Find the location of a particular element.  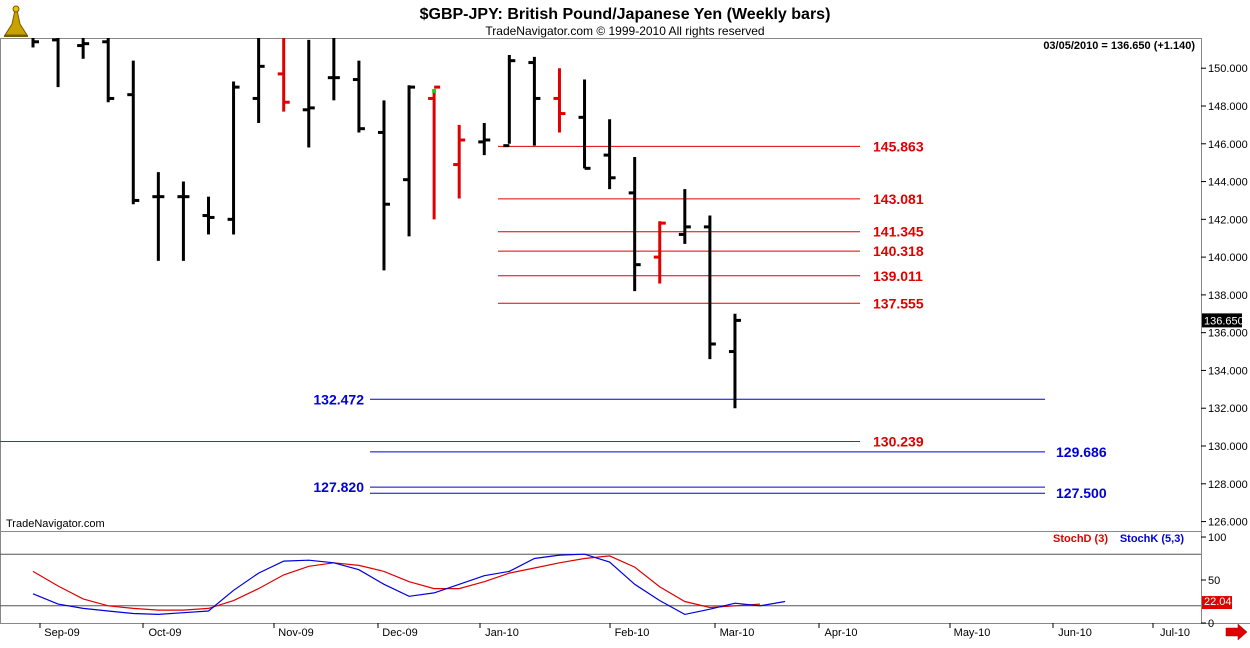

y-tick-label: 134.000 is located at coordinates (1228, 371).